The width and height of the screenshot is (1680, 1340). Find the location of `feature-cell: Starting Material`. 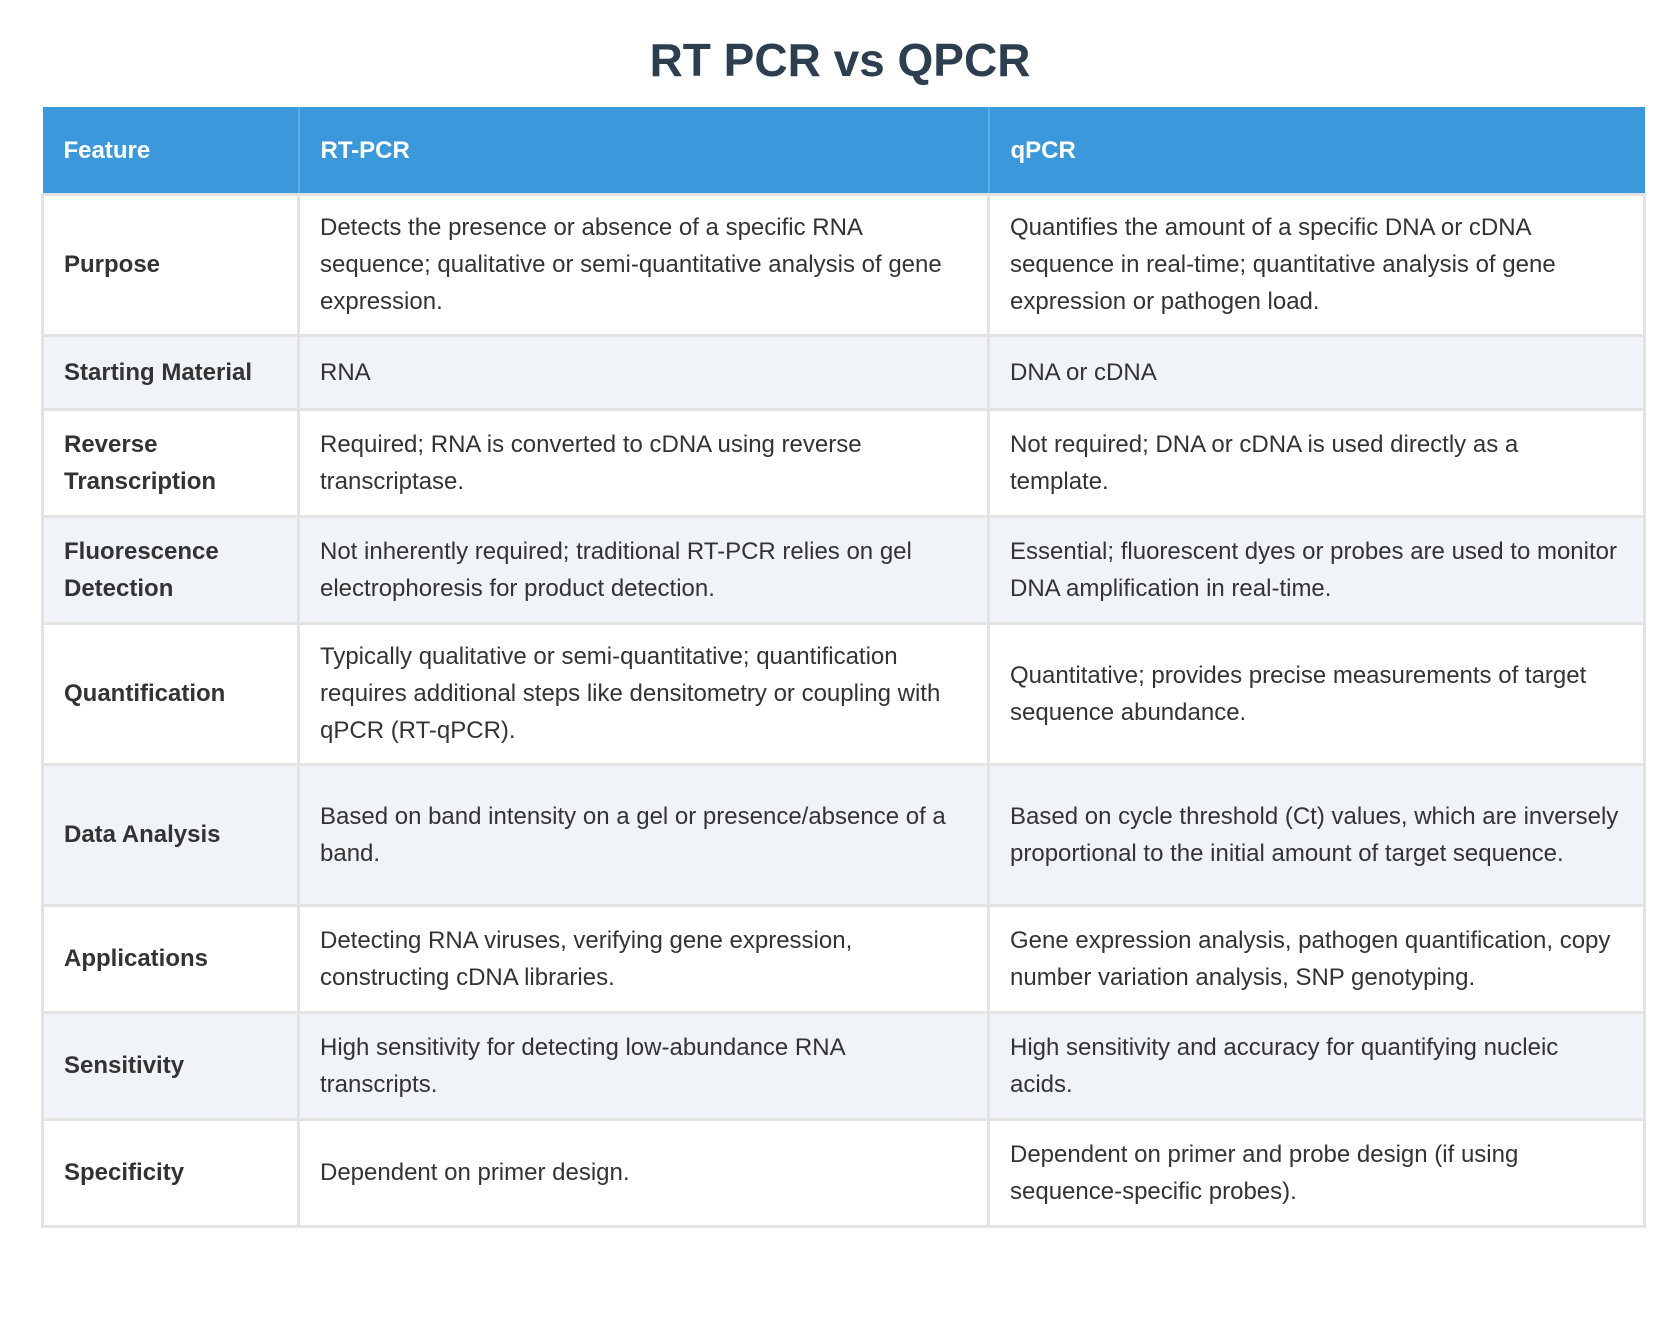

feature-cell: Starting Material is located at coordinates (170, 372).